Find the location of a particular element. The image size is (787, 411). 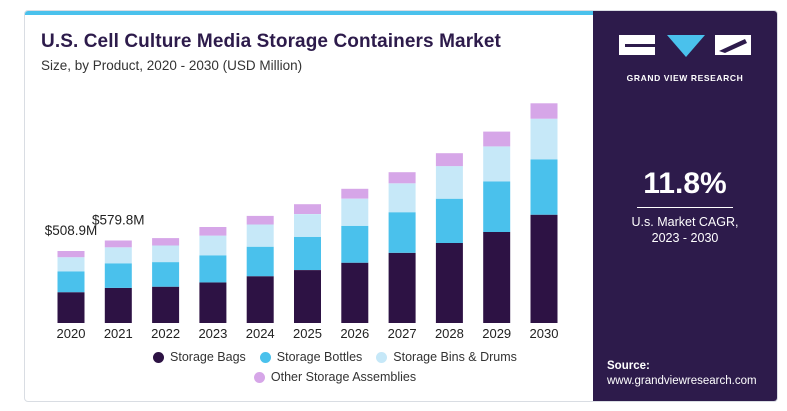

legend-item-storage-bags: Storage Bags is located at coordinates (199, 357).